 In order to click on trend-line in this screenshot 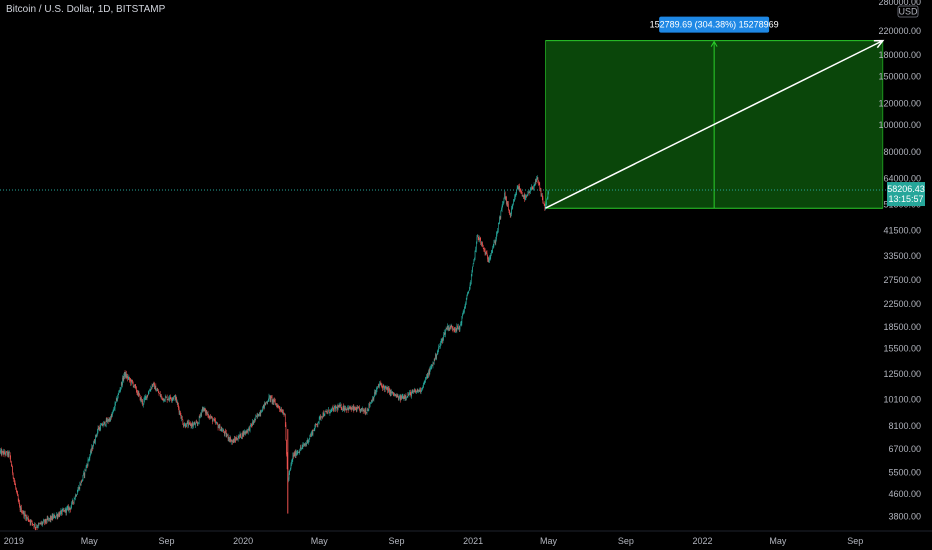, I will do `click(714, 124)`.